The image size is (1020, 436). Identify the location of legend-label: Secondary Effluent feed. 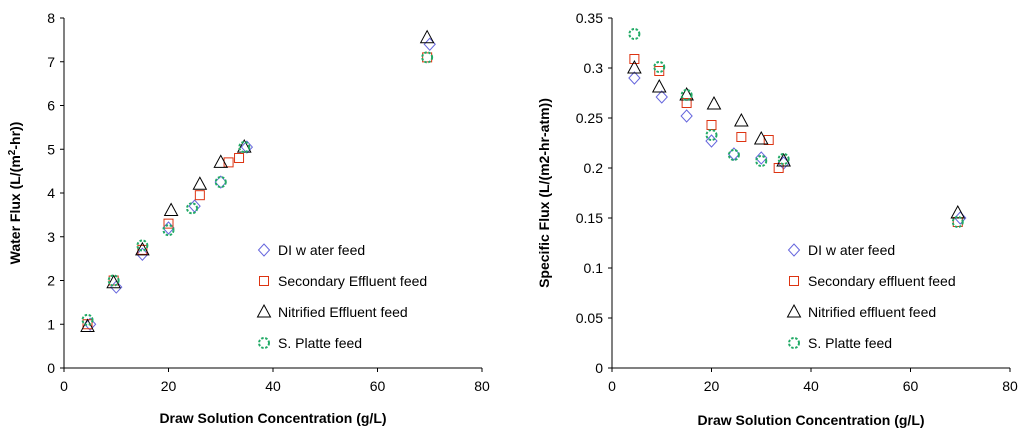
(352, 281).